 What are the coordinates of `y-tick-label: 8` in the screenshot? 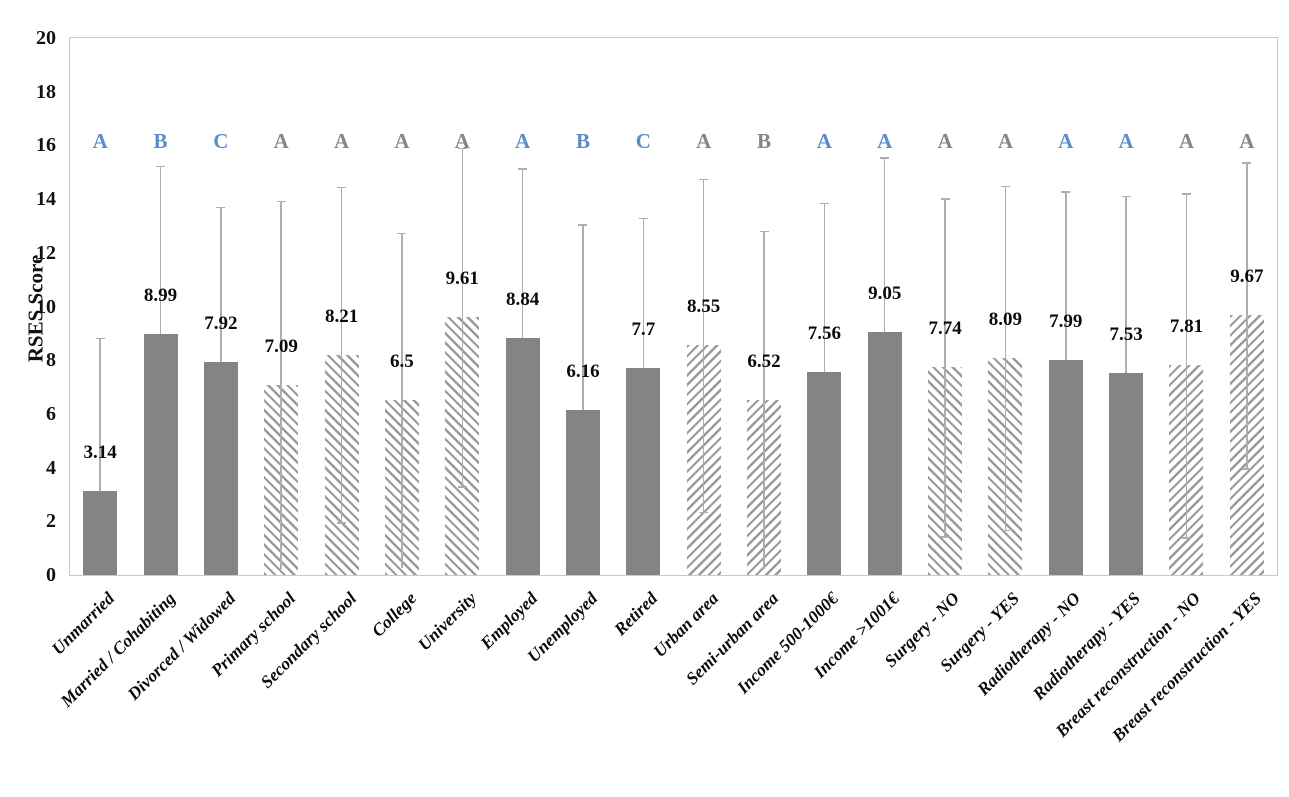 It's located at (51, 360).